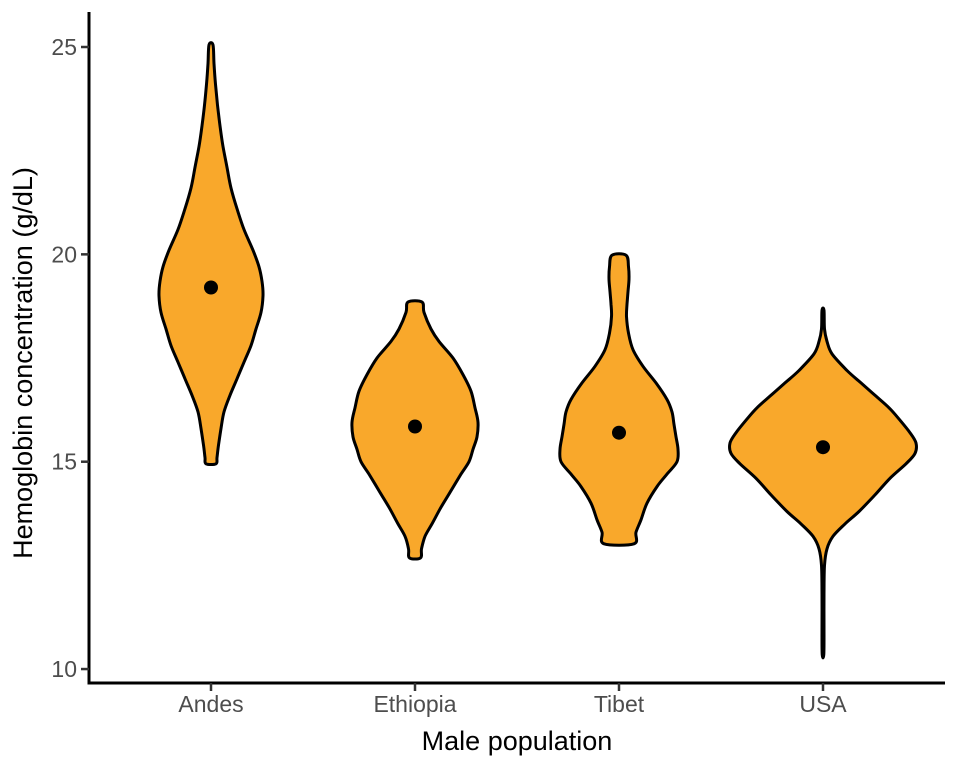  Describe the element at coordinates (64, 462) in the screenshot. I see `y-tick-label-15: 15` at that location.